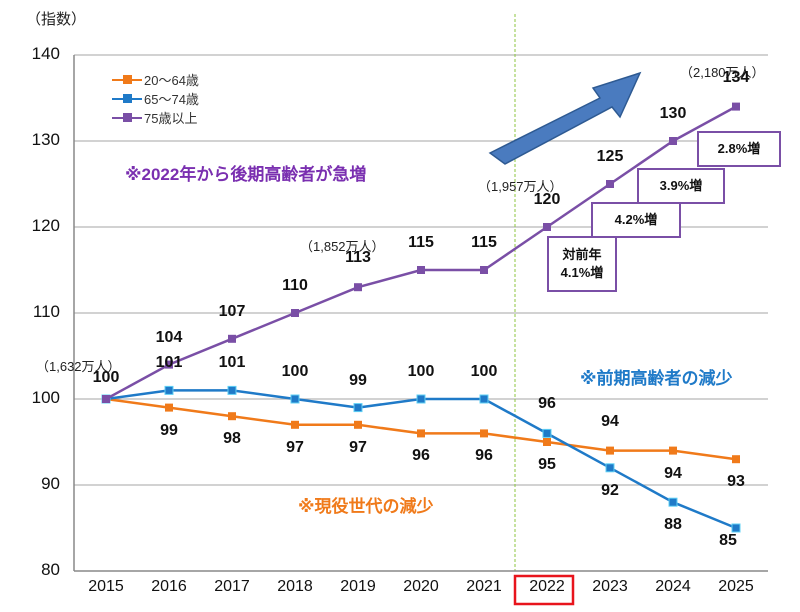 Image resolution: width=800 pixels, height=612 pixels. What do you see at coordinates (127, 79) in the screenshot?
I see `orange-square-marker-icon` at bounding box center [127, 79].